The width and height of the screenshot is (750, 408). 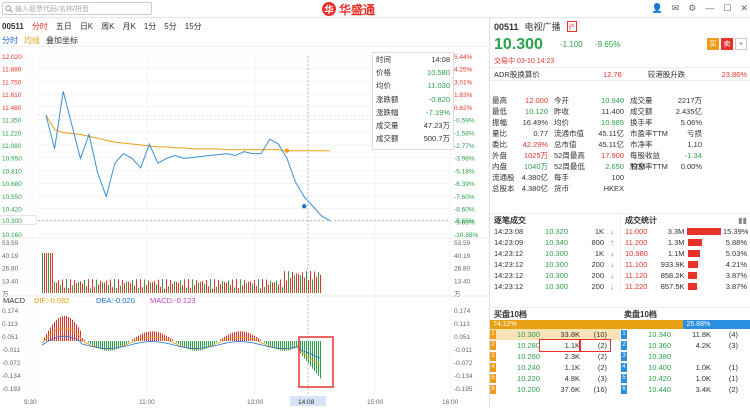 What do you see at coordinates (744, 8) in the screenshot?
I see `close-icon: ✕` at bounding box center [744, 8].